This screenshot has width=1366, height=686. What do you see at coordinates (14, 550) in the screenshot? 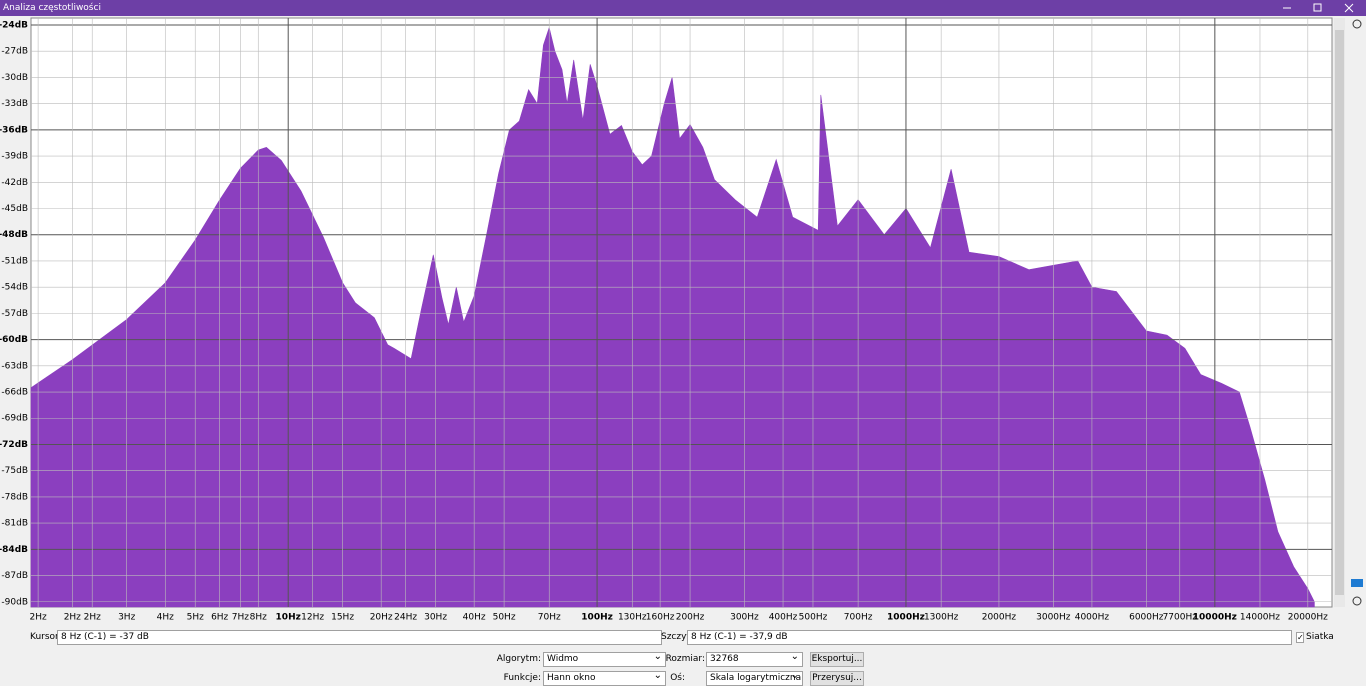
I see `y-tick-label: -84dB` at bounding box center [14, 550].